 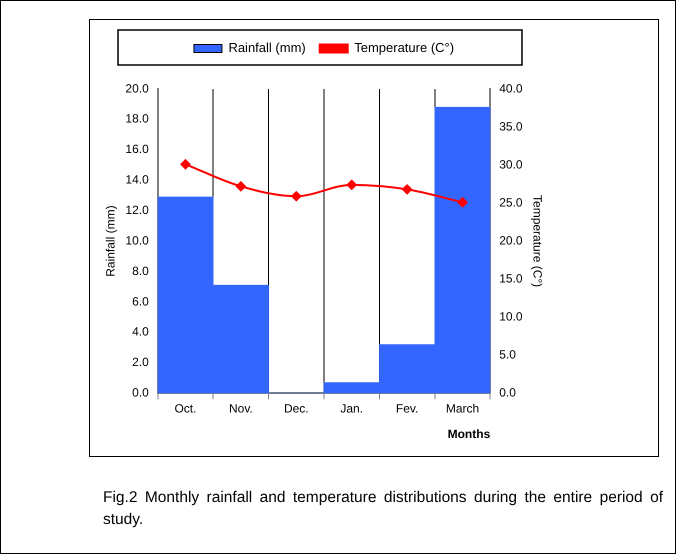 What do you see at coordinates (296, 409) in the screenshot?
I see `x-tick-label: Dec.` at bounding box center [296, 409].